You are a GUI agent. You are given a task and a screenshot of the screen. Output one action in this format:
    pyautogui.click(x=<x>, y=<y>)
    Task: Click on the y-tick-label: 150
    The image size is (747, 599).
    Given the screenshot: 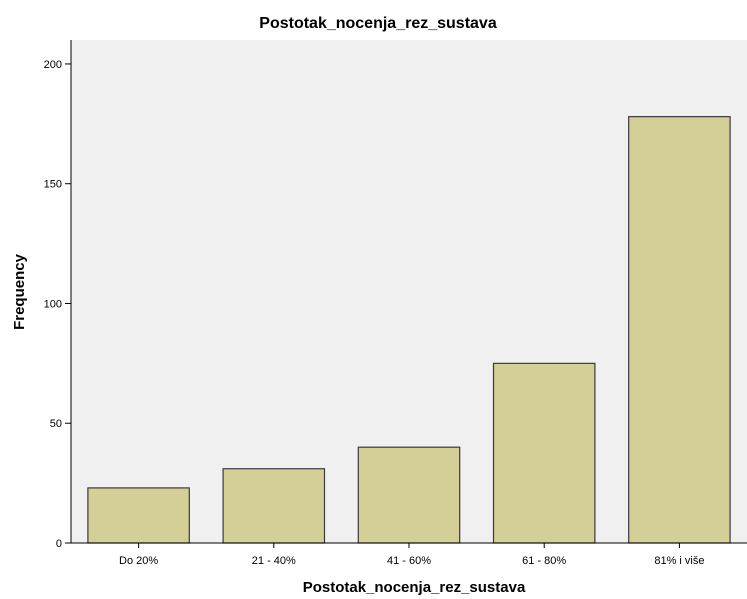 What is the action you would take?
    pyautogui.click(x=53, y=185)
    